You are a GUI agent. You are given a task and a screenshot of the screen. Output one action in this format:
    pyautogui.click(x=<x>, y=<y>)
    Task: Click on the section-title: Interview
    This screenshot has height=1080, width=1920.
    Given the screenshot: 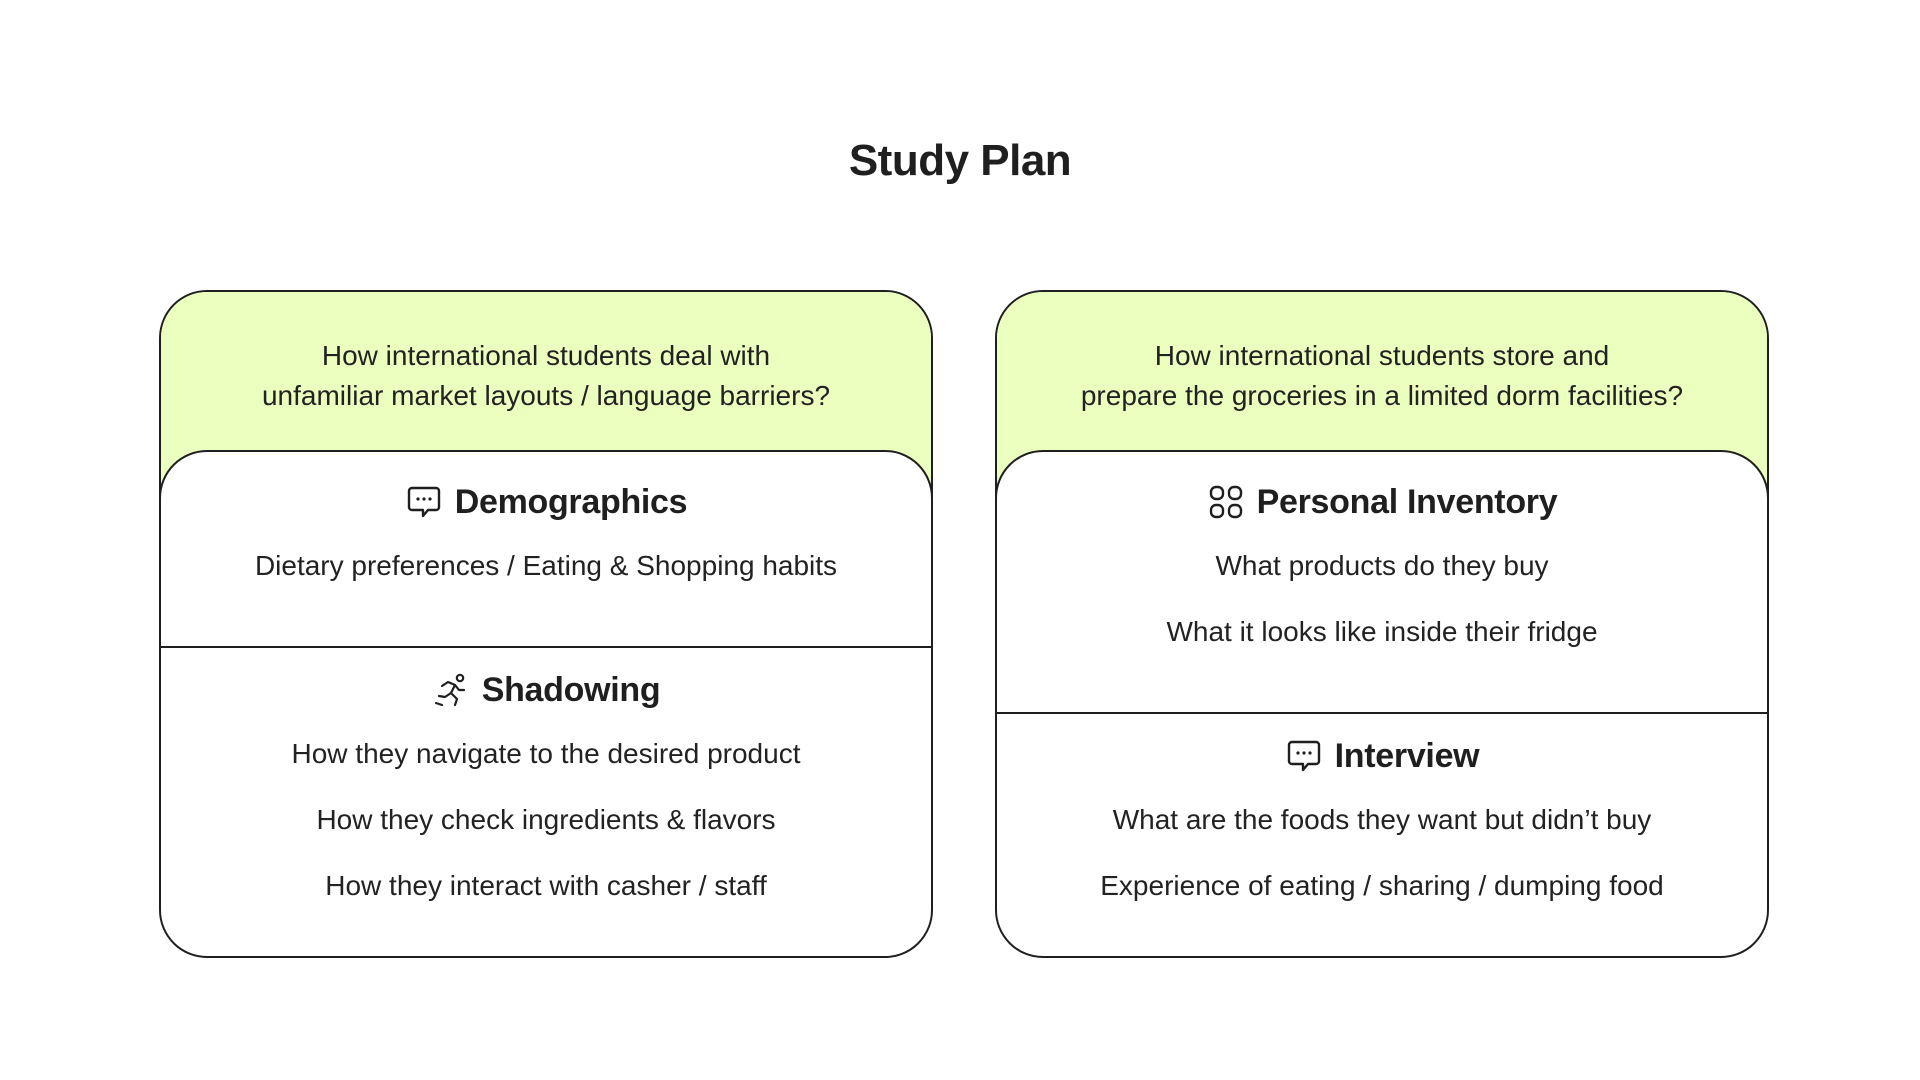 What is the action you would take?
    pyautogui.click(x=1407, y=755)
    